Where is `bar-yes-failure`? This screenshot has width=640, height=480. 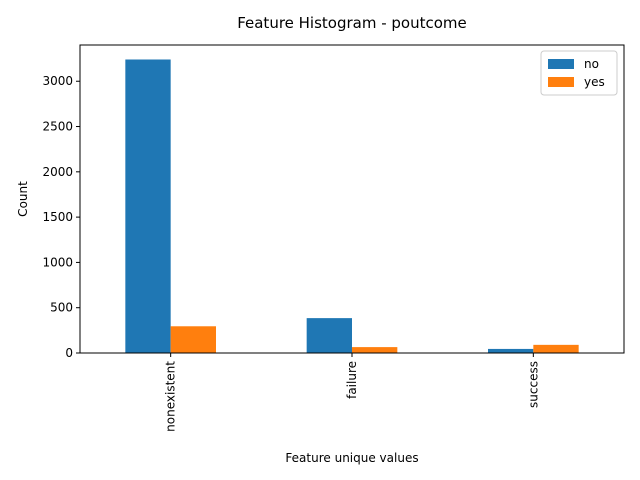 bar-yes-failure is located at coordinates (375, 350).